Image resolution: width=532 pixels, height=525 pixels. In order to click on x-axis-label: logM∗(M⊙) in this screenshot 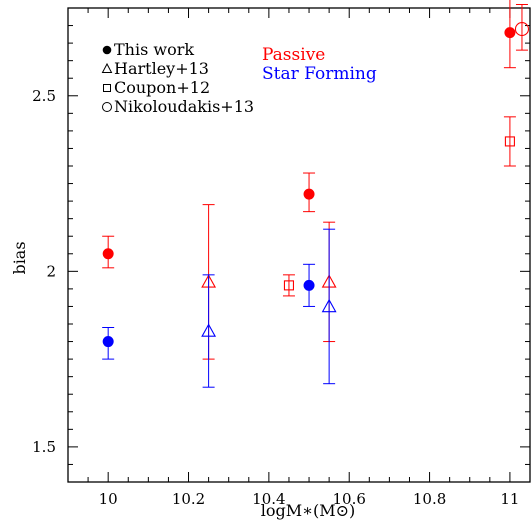, I will do `click(308, 510)`.